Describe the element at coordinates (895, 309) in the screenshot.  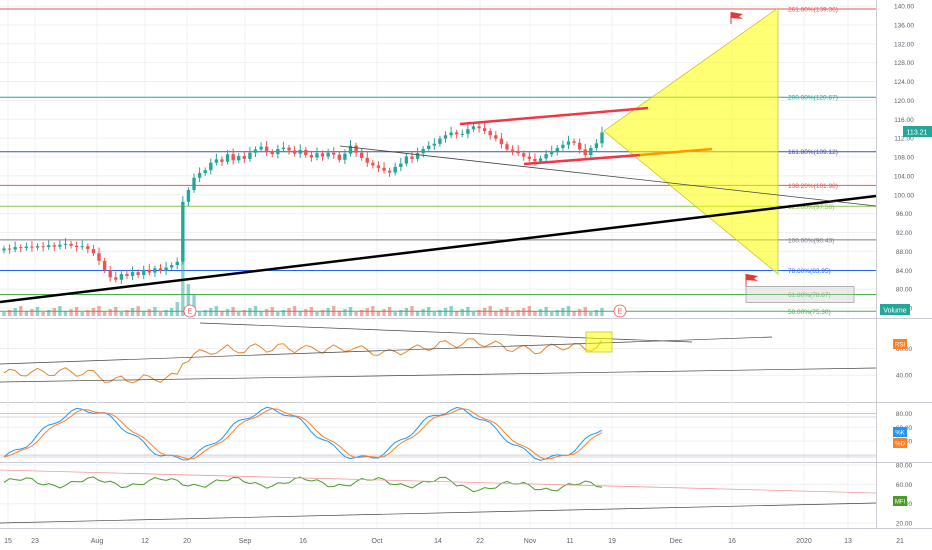
I see `volume-badge: Volume` at that location.